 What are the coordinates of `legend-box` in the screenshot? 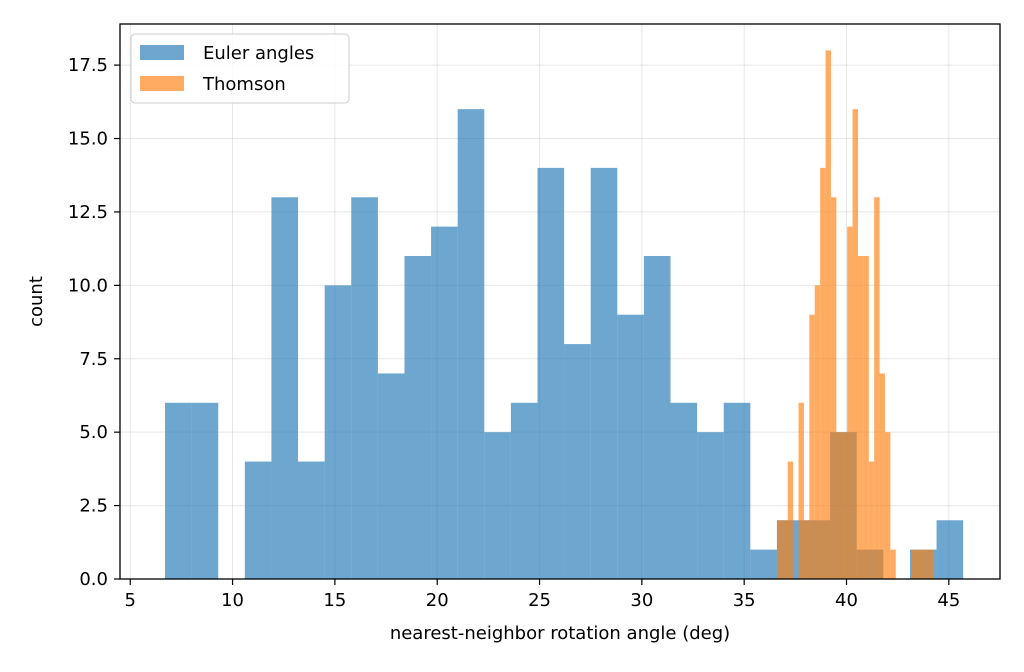 It's located at (240, 68).